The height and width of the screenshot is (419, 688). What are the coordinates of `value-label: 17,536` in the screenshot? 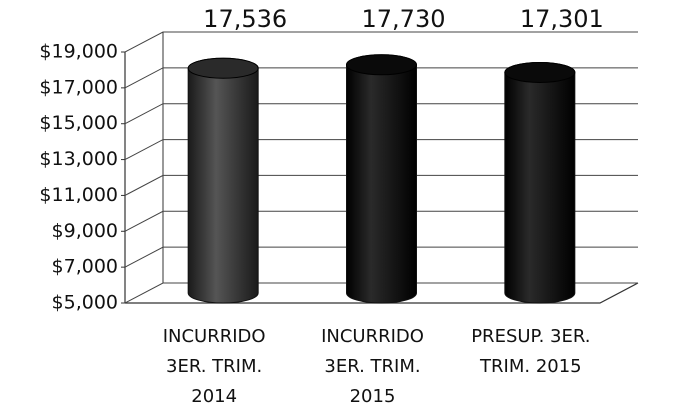 It's located at (245, 19).